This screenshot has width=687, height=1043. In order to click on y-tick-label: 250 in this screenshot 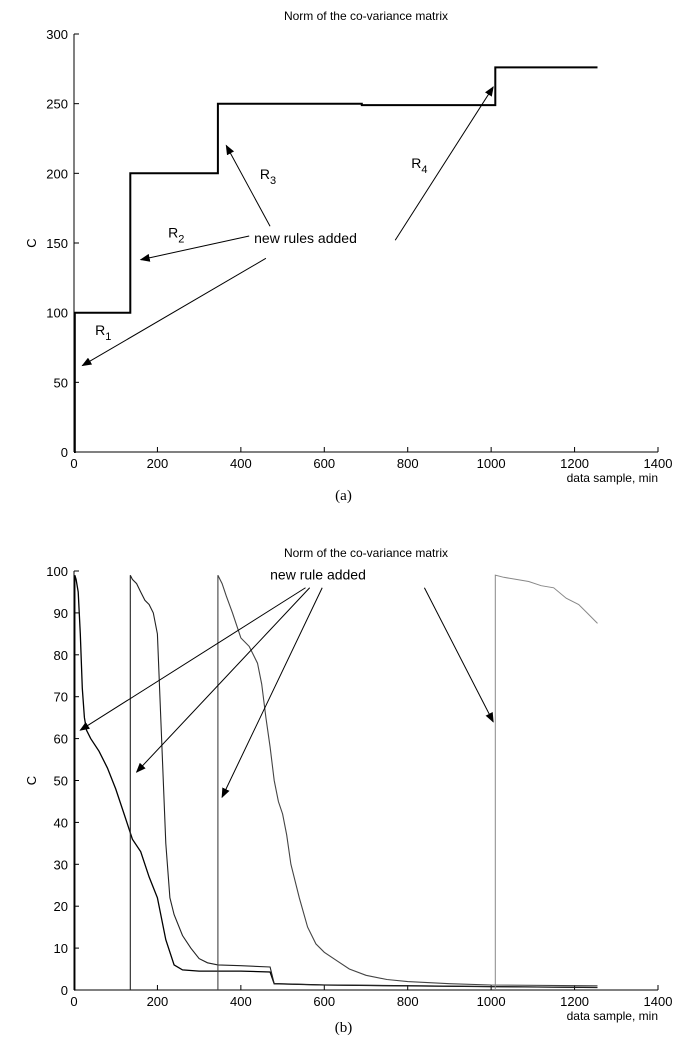, I will do `click(57, 104)`.